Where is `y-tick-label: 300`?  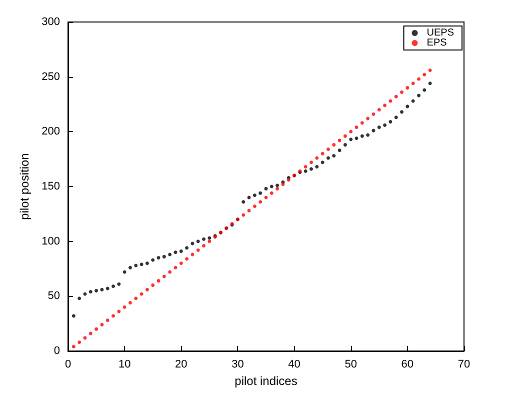 y-tick-label: 300 is located at coordinates (51, 22).